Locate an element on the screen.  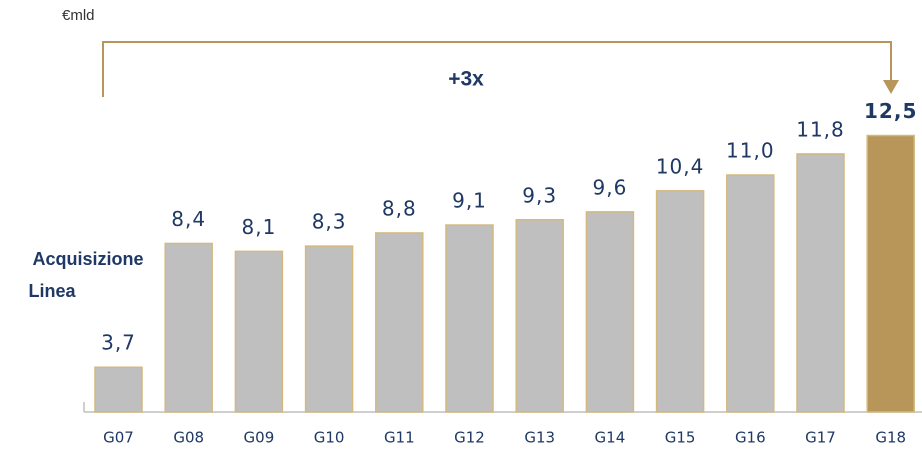
value-label: 8,3 is located at coordinates (329, 222).